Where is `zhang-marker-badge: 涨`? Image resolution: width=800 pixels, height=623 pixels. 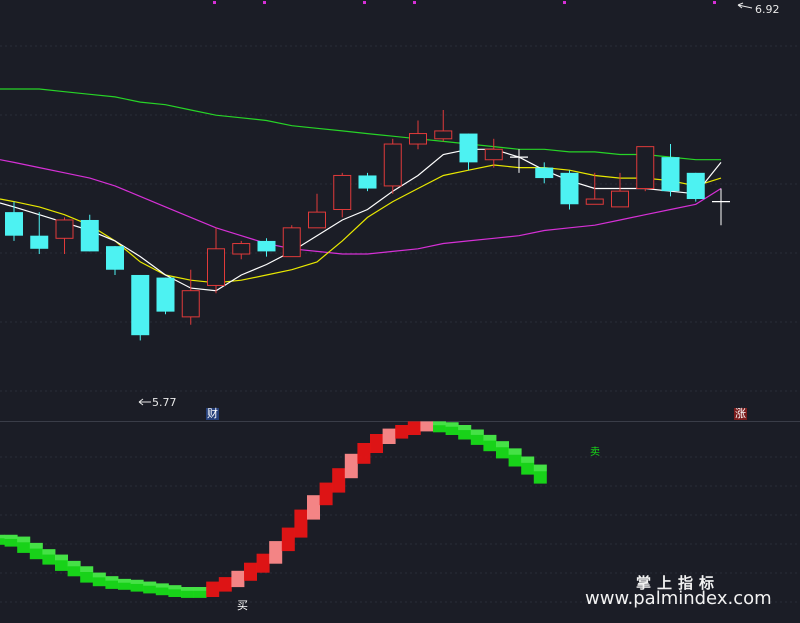 zhang-marker-badge: 涨 is located at coordinates (740, 413).